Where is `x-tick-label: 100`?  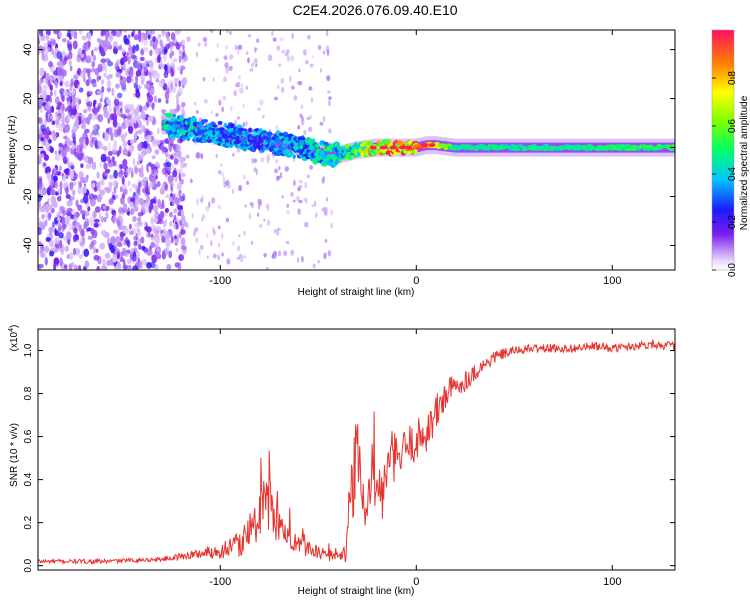 x-tick-label: 100 is located at coordinates (612, 582).